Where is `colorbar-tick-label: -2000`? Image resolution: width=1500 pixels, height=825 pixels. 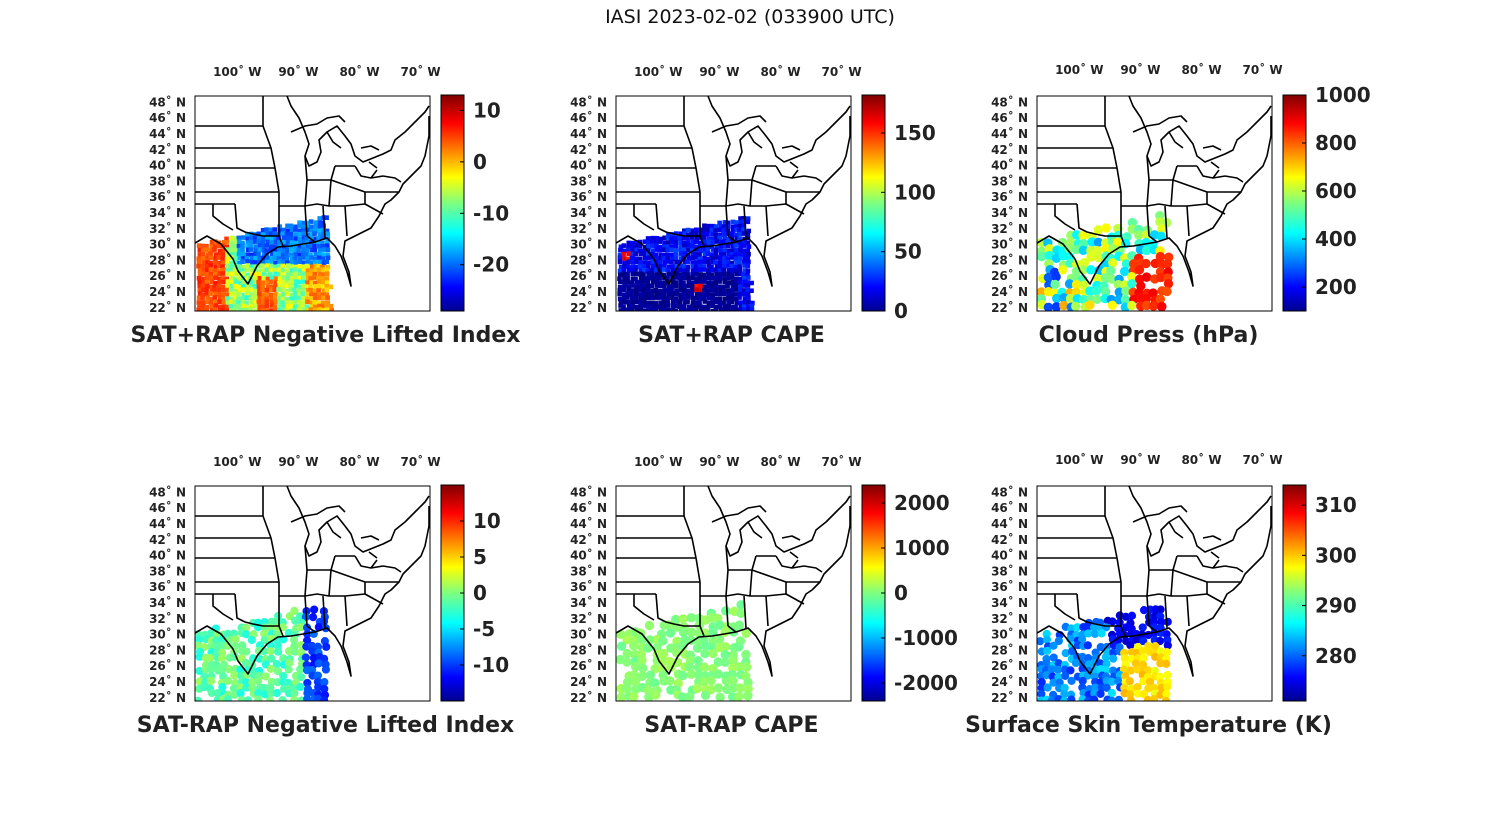 colorbar-tick-label: -2000 is located at coordinates (926, 683).